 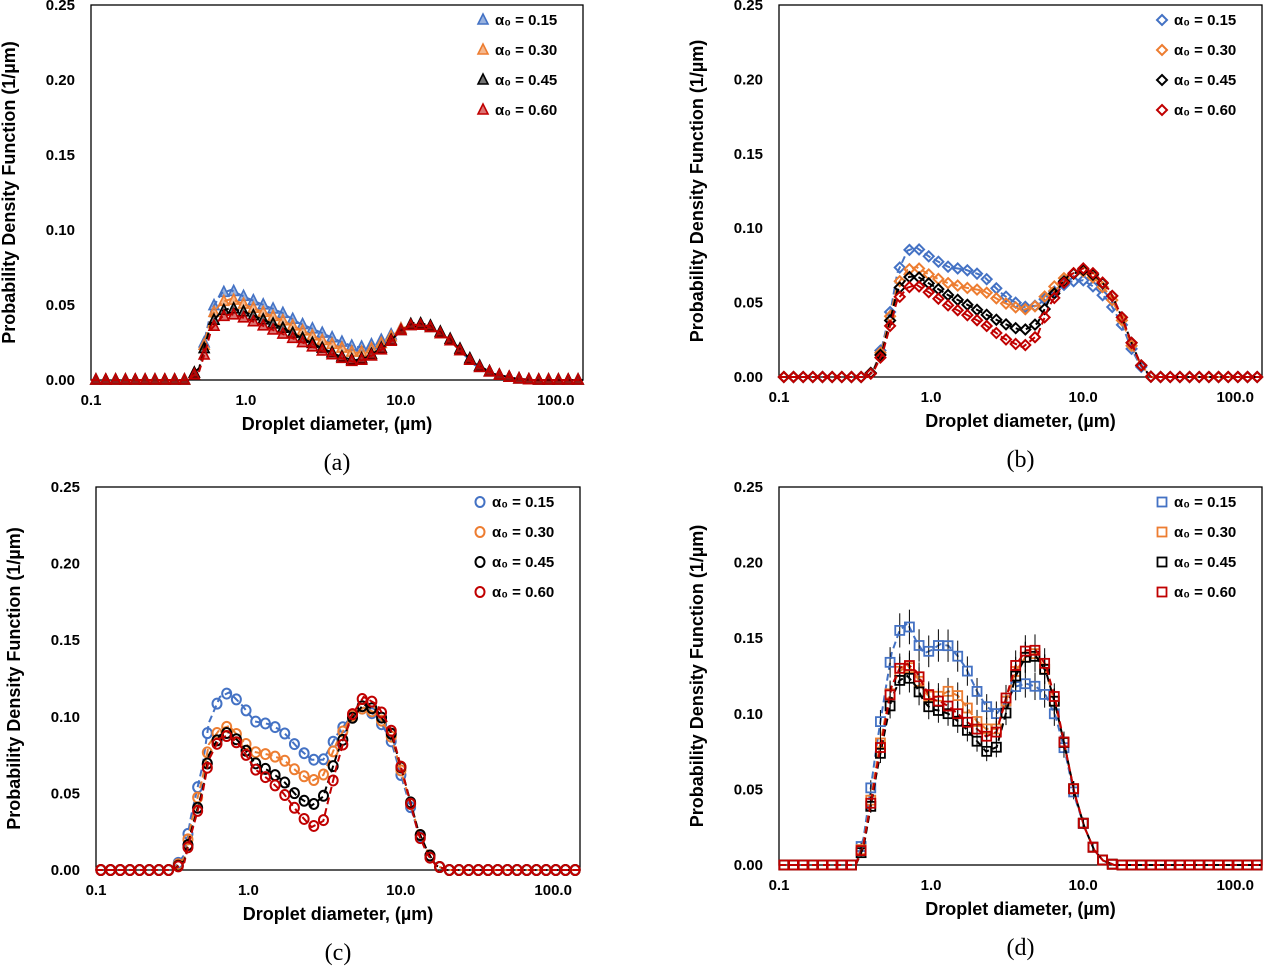 I want to click on legend-label: α₀ = 0.45, so click(x=526, y=80).